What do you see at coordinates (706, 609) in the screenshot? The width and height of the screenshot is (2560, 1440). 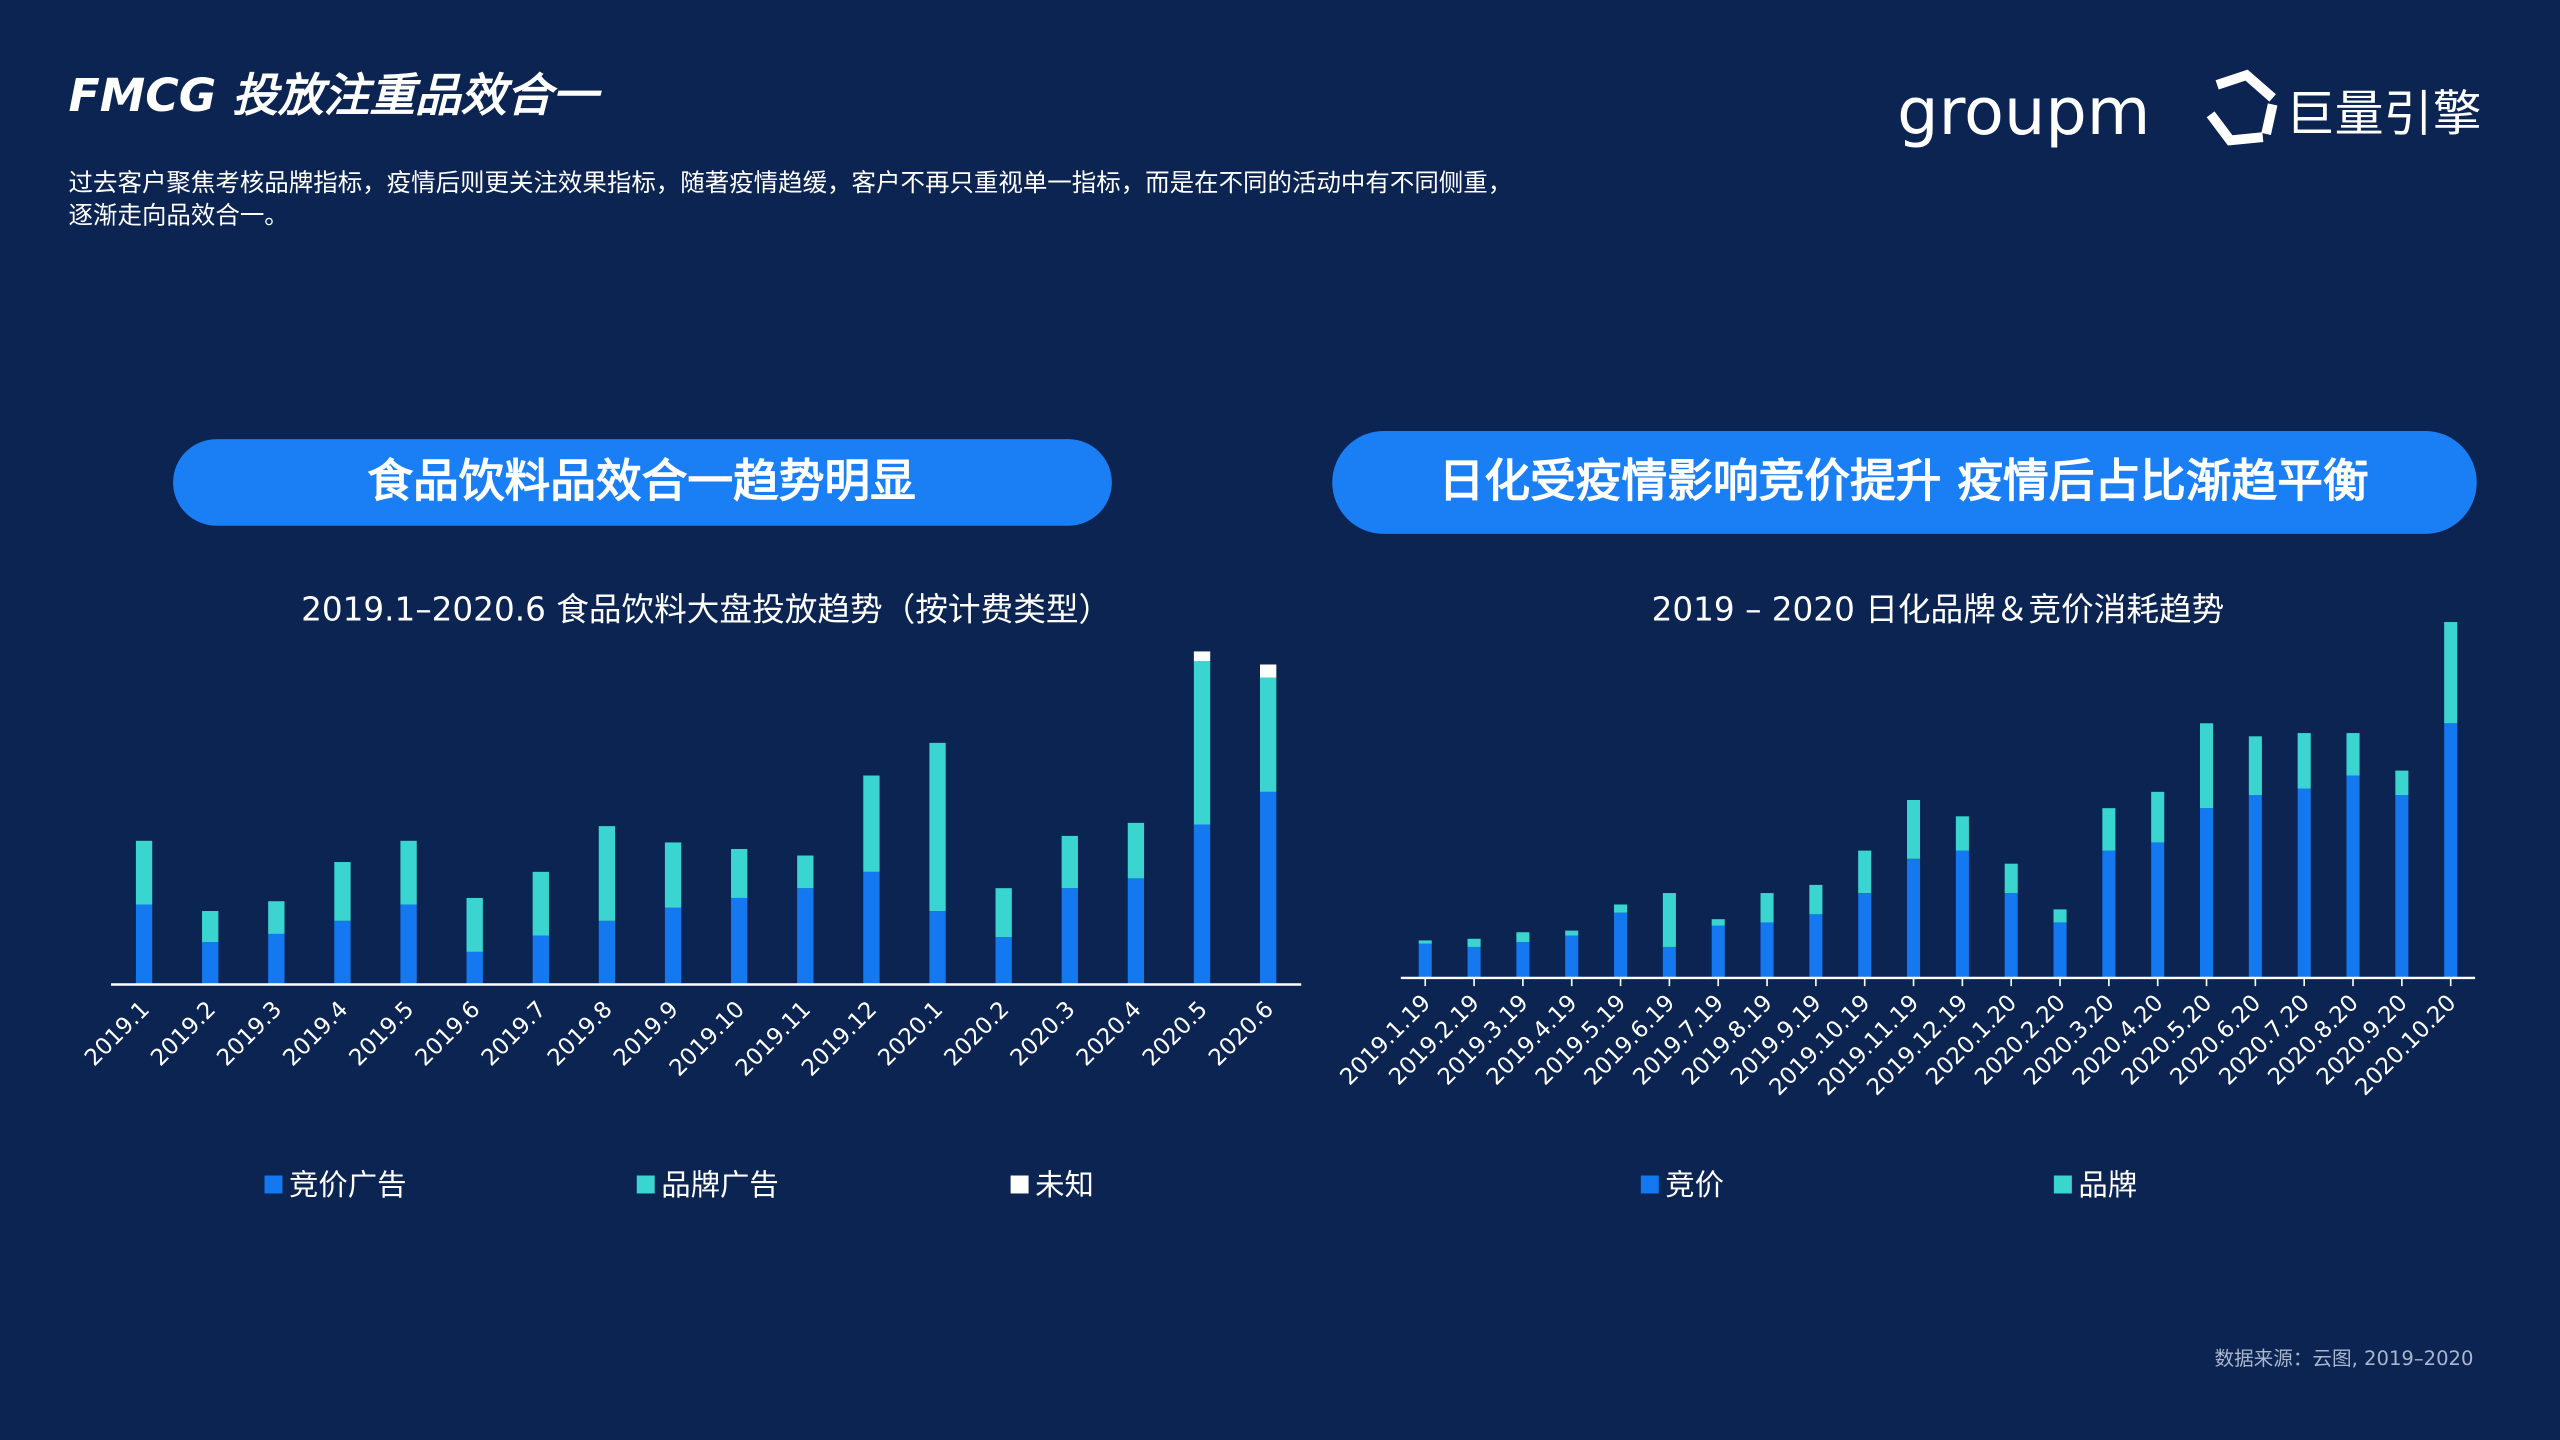 I see `chart-title: 2019.1–2020.6 食品饮料大盘投放趋势（按计费类型）` at bounding box center [706, 609].